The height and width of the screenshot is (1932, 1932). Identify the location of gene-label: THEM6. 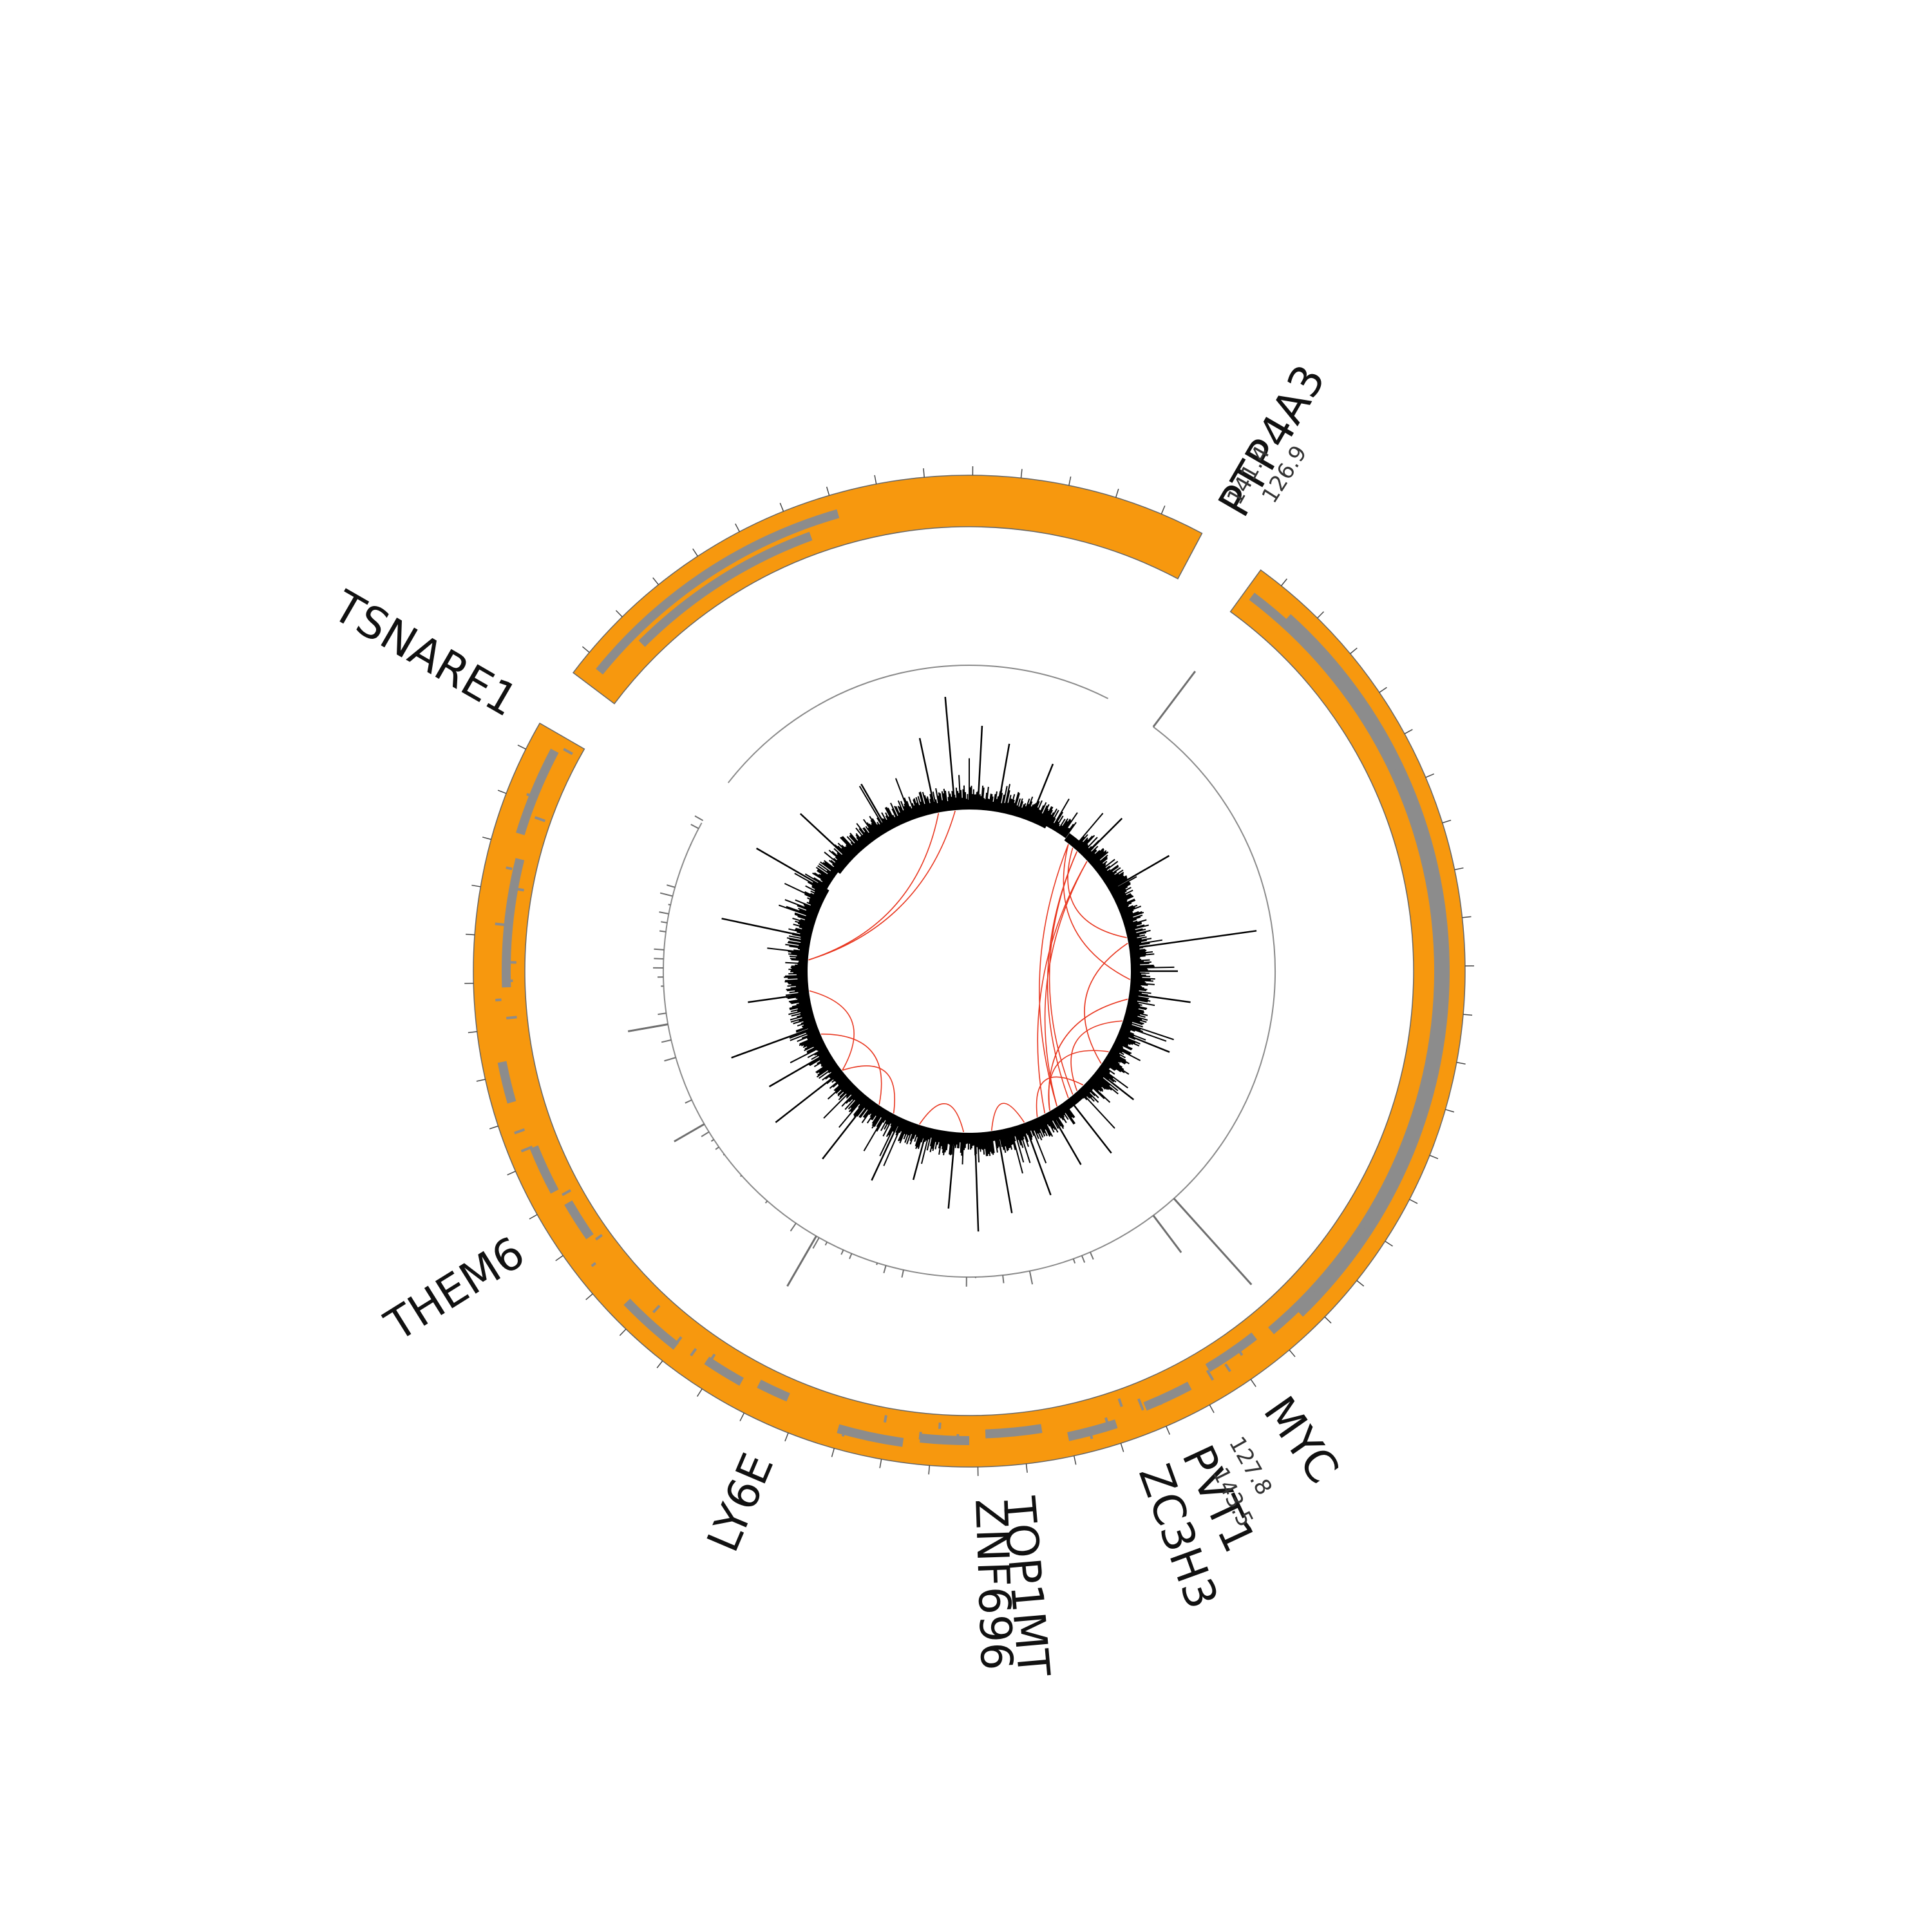
(454, 1289).